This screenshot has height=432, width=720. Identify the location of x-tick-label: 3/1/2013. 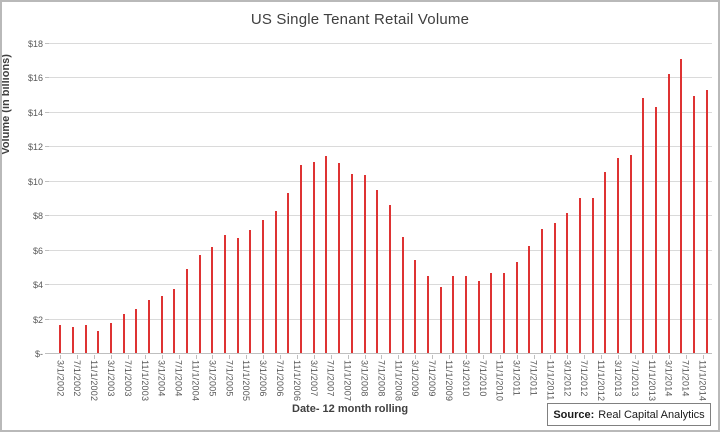
(618, 378).